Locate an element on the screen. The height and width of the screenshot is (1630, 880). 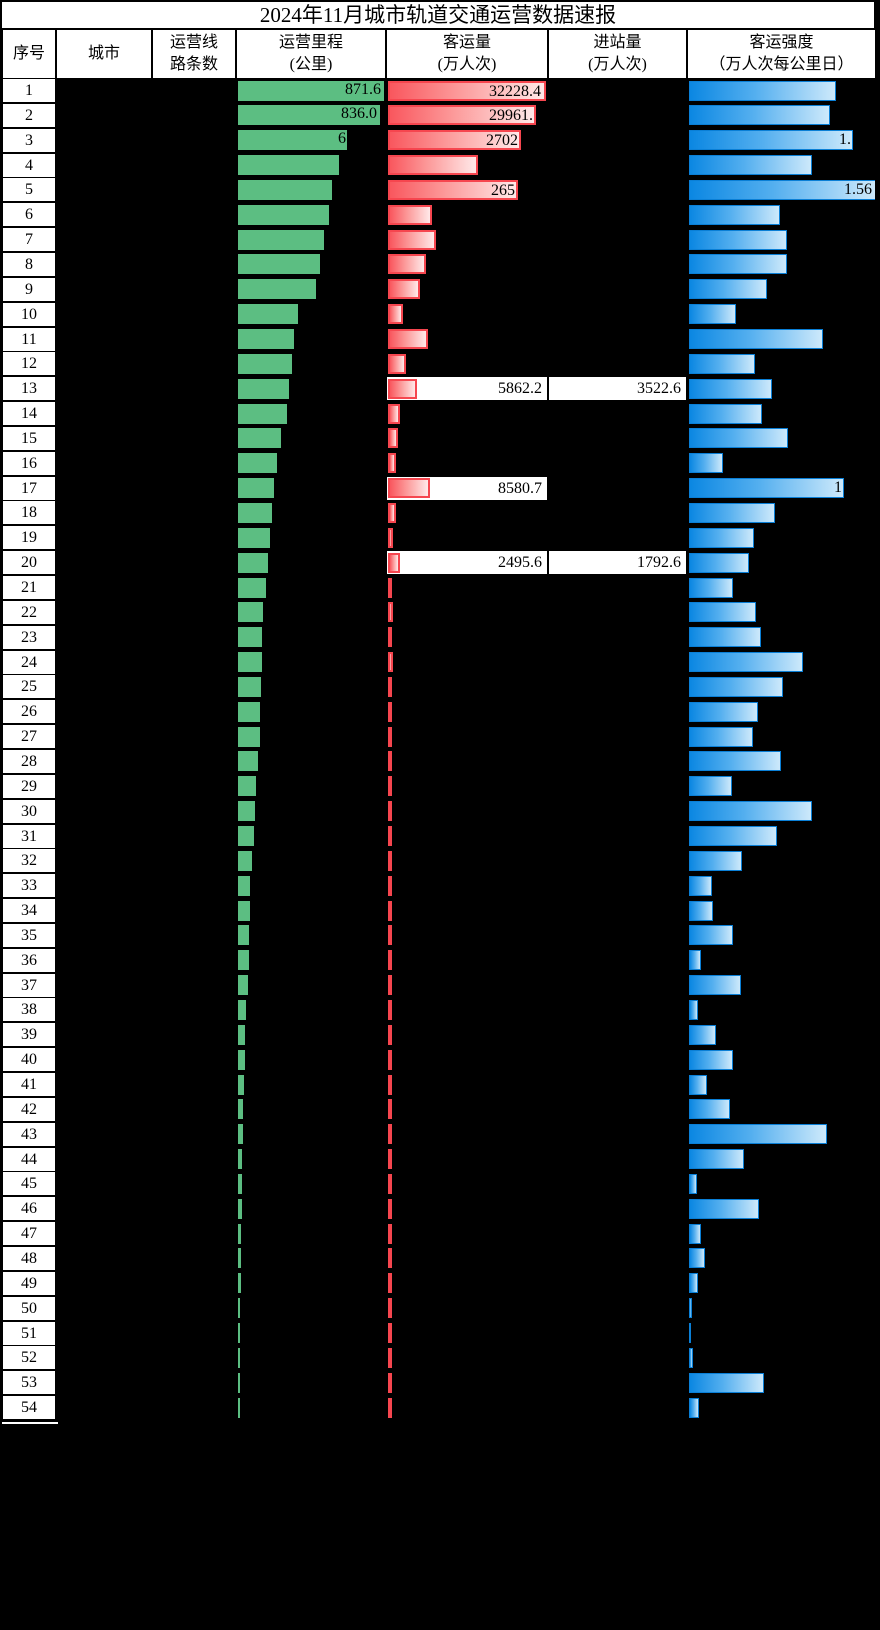
cell-index: 16 is located at coordinates (29, 463).